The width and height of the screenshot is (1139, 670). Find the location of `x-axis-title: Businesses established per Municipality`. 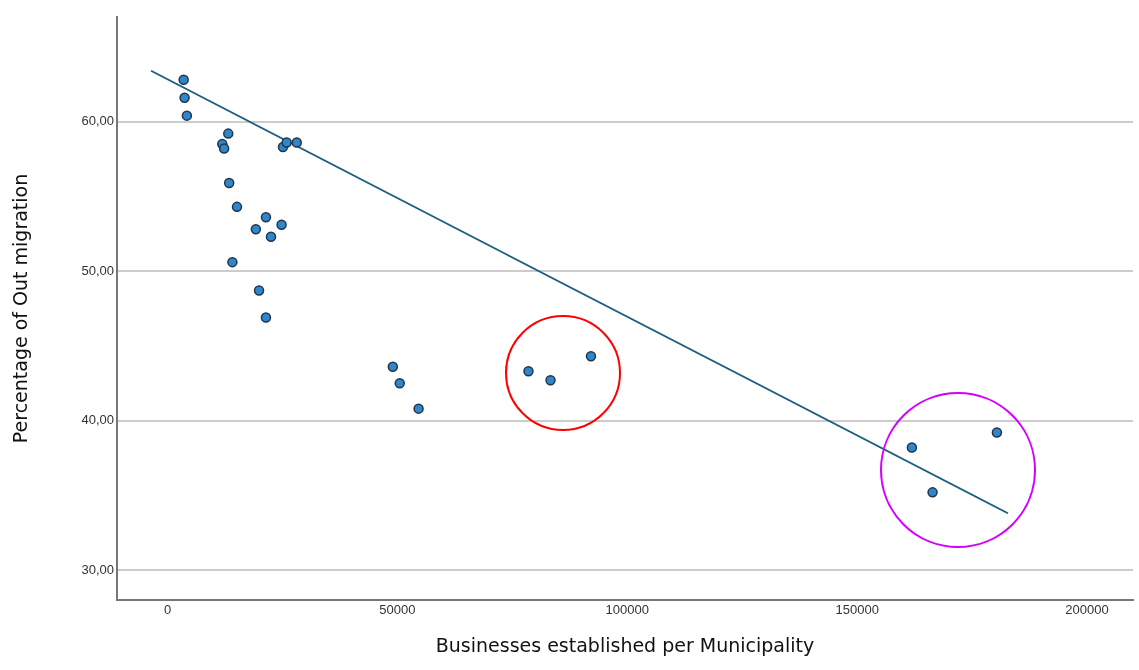

x-axis-title: Businesses established per Municipality is located at coordinates (625, 644).